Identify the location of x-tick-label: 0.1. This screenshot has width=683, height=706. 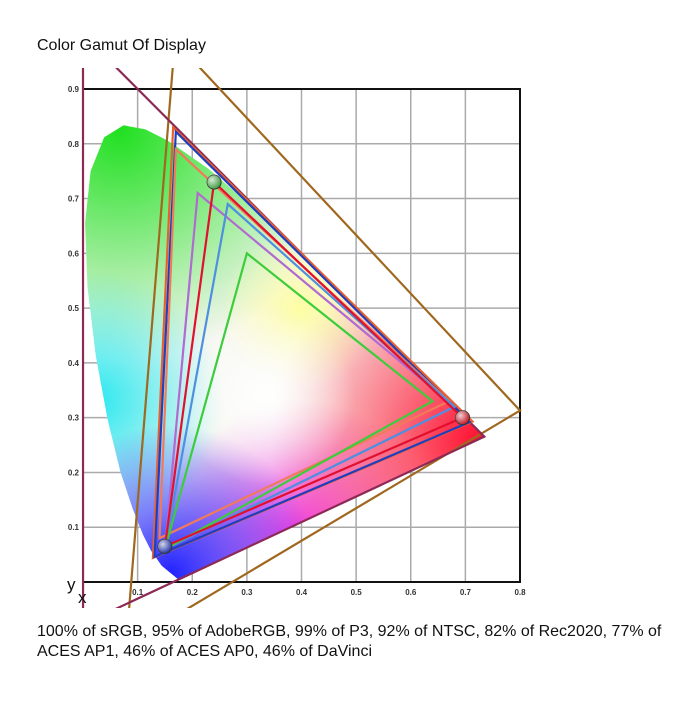
(138, 592).